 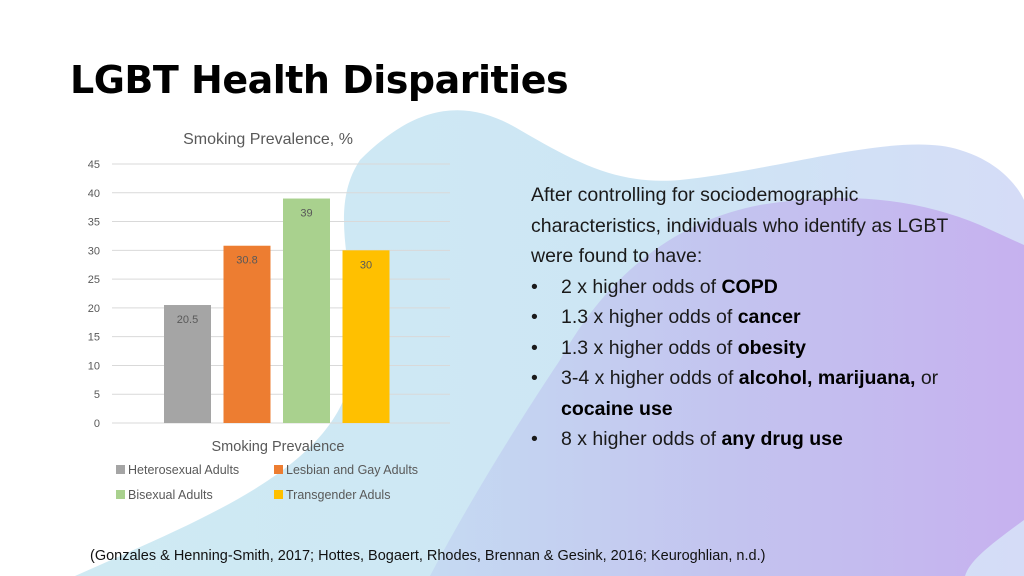 What do you see at coordinates (94, 165) in the screenshot?
I see `y-tick-label: 45` at bounding box center [94, 165].